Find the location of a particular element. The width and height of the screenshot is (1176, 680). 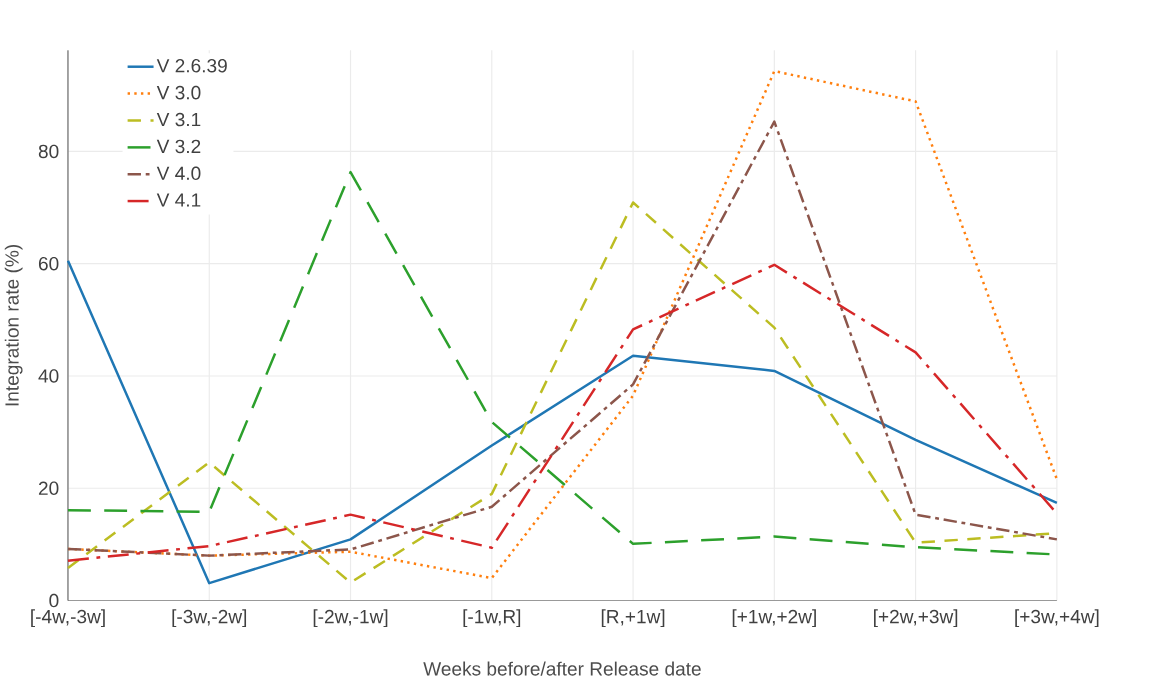

x-tick-label: [R,+1w] is located at coordinates (633, 618).